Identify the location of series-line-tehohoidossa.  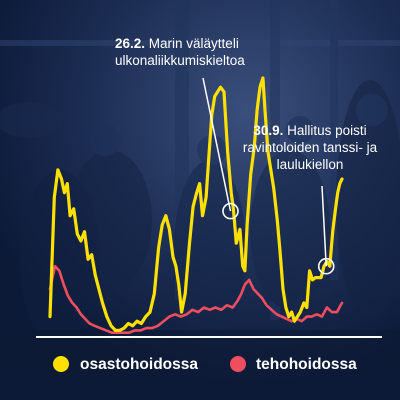
(196, 299).